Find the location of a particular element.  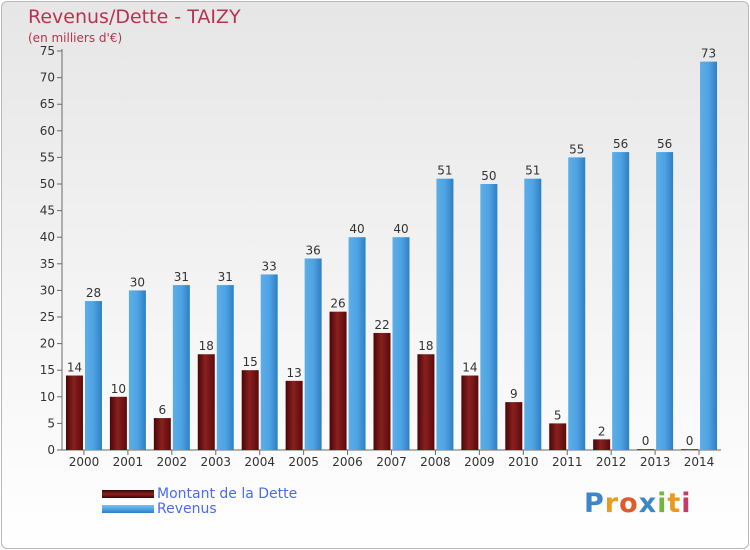

x-tick-label: 2000 is located at coordinates (84, 462).